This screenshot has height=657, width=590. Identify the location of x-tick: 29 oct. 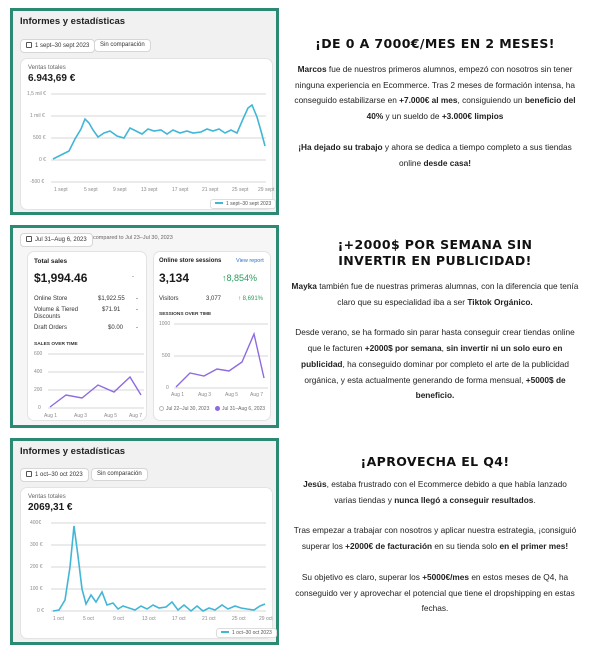
(266, 619).